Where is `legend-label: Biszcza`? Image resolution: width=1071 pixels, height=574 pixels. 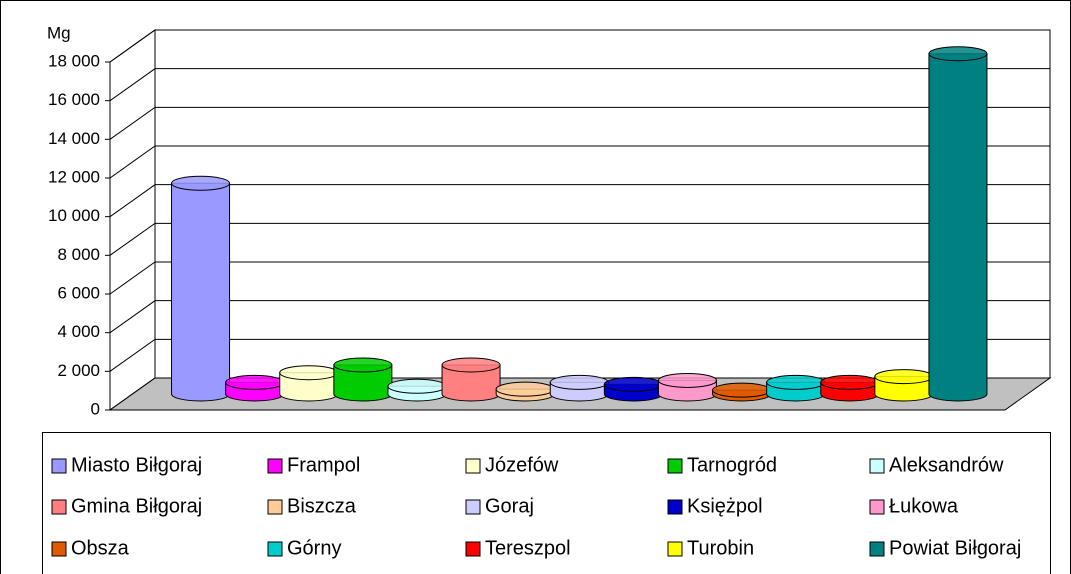
legend-label: Biszcza is located at coordinates (322, 506).